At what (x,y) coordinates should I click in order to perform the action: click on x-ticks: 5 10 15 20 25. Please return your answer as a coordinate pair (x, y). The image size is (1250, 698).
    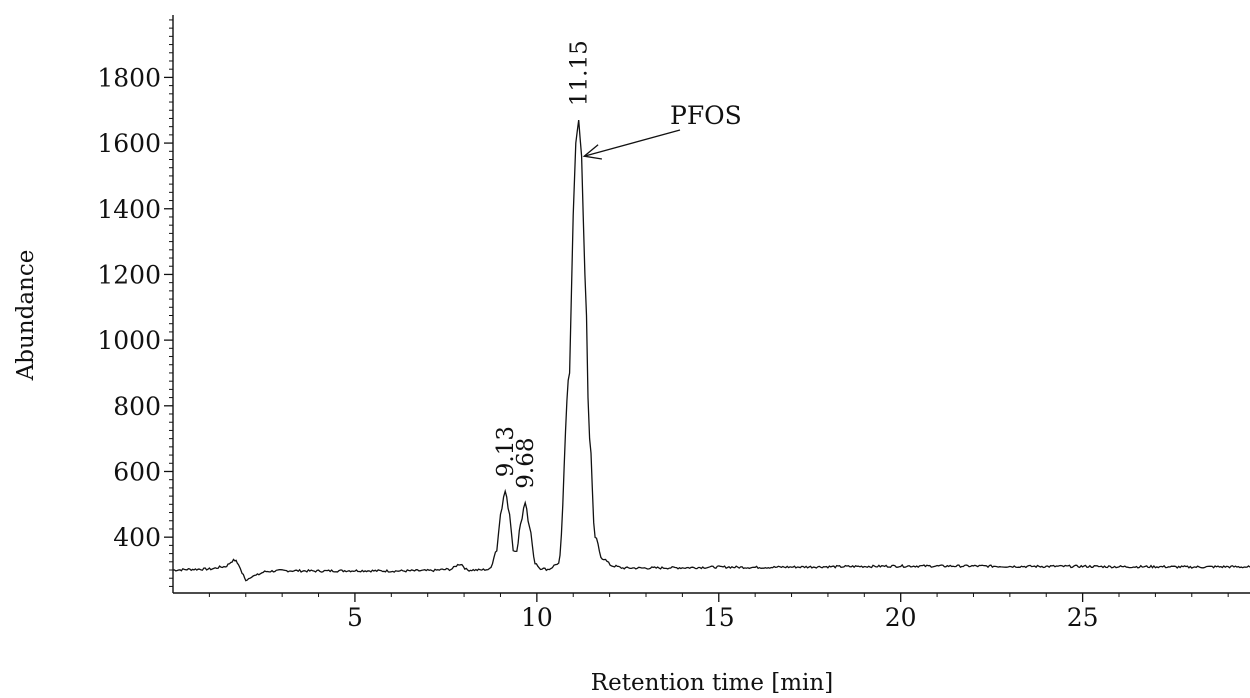
    Looking at the image, I should click on (723, 612).